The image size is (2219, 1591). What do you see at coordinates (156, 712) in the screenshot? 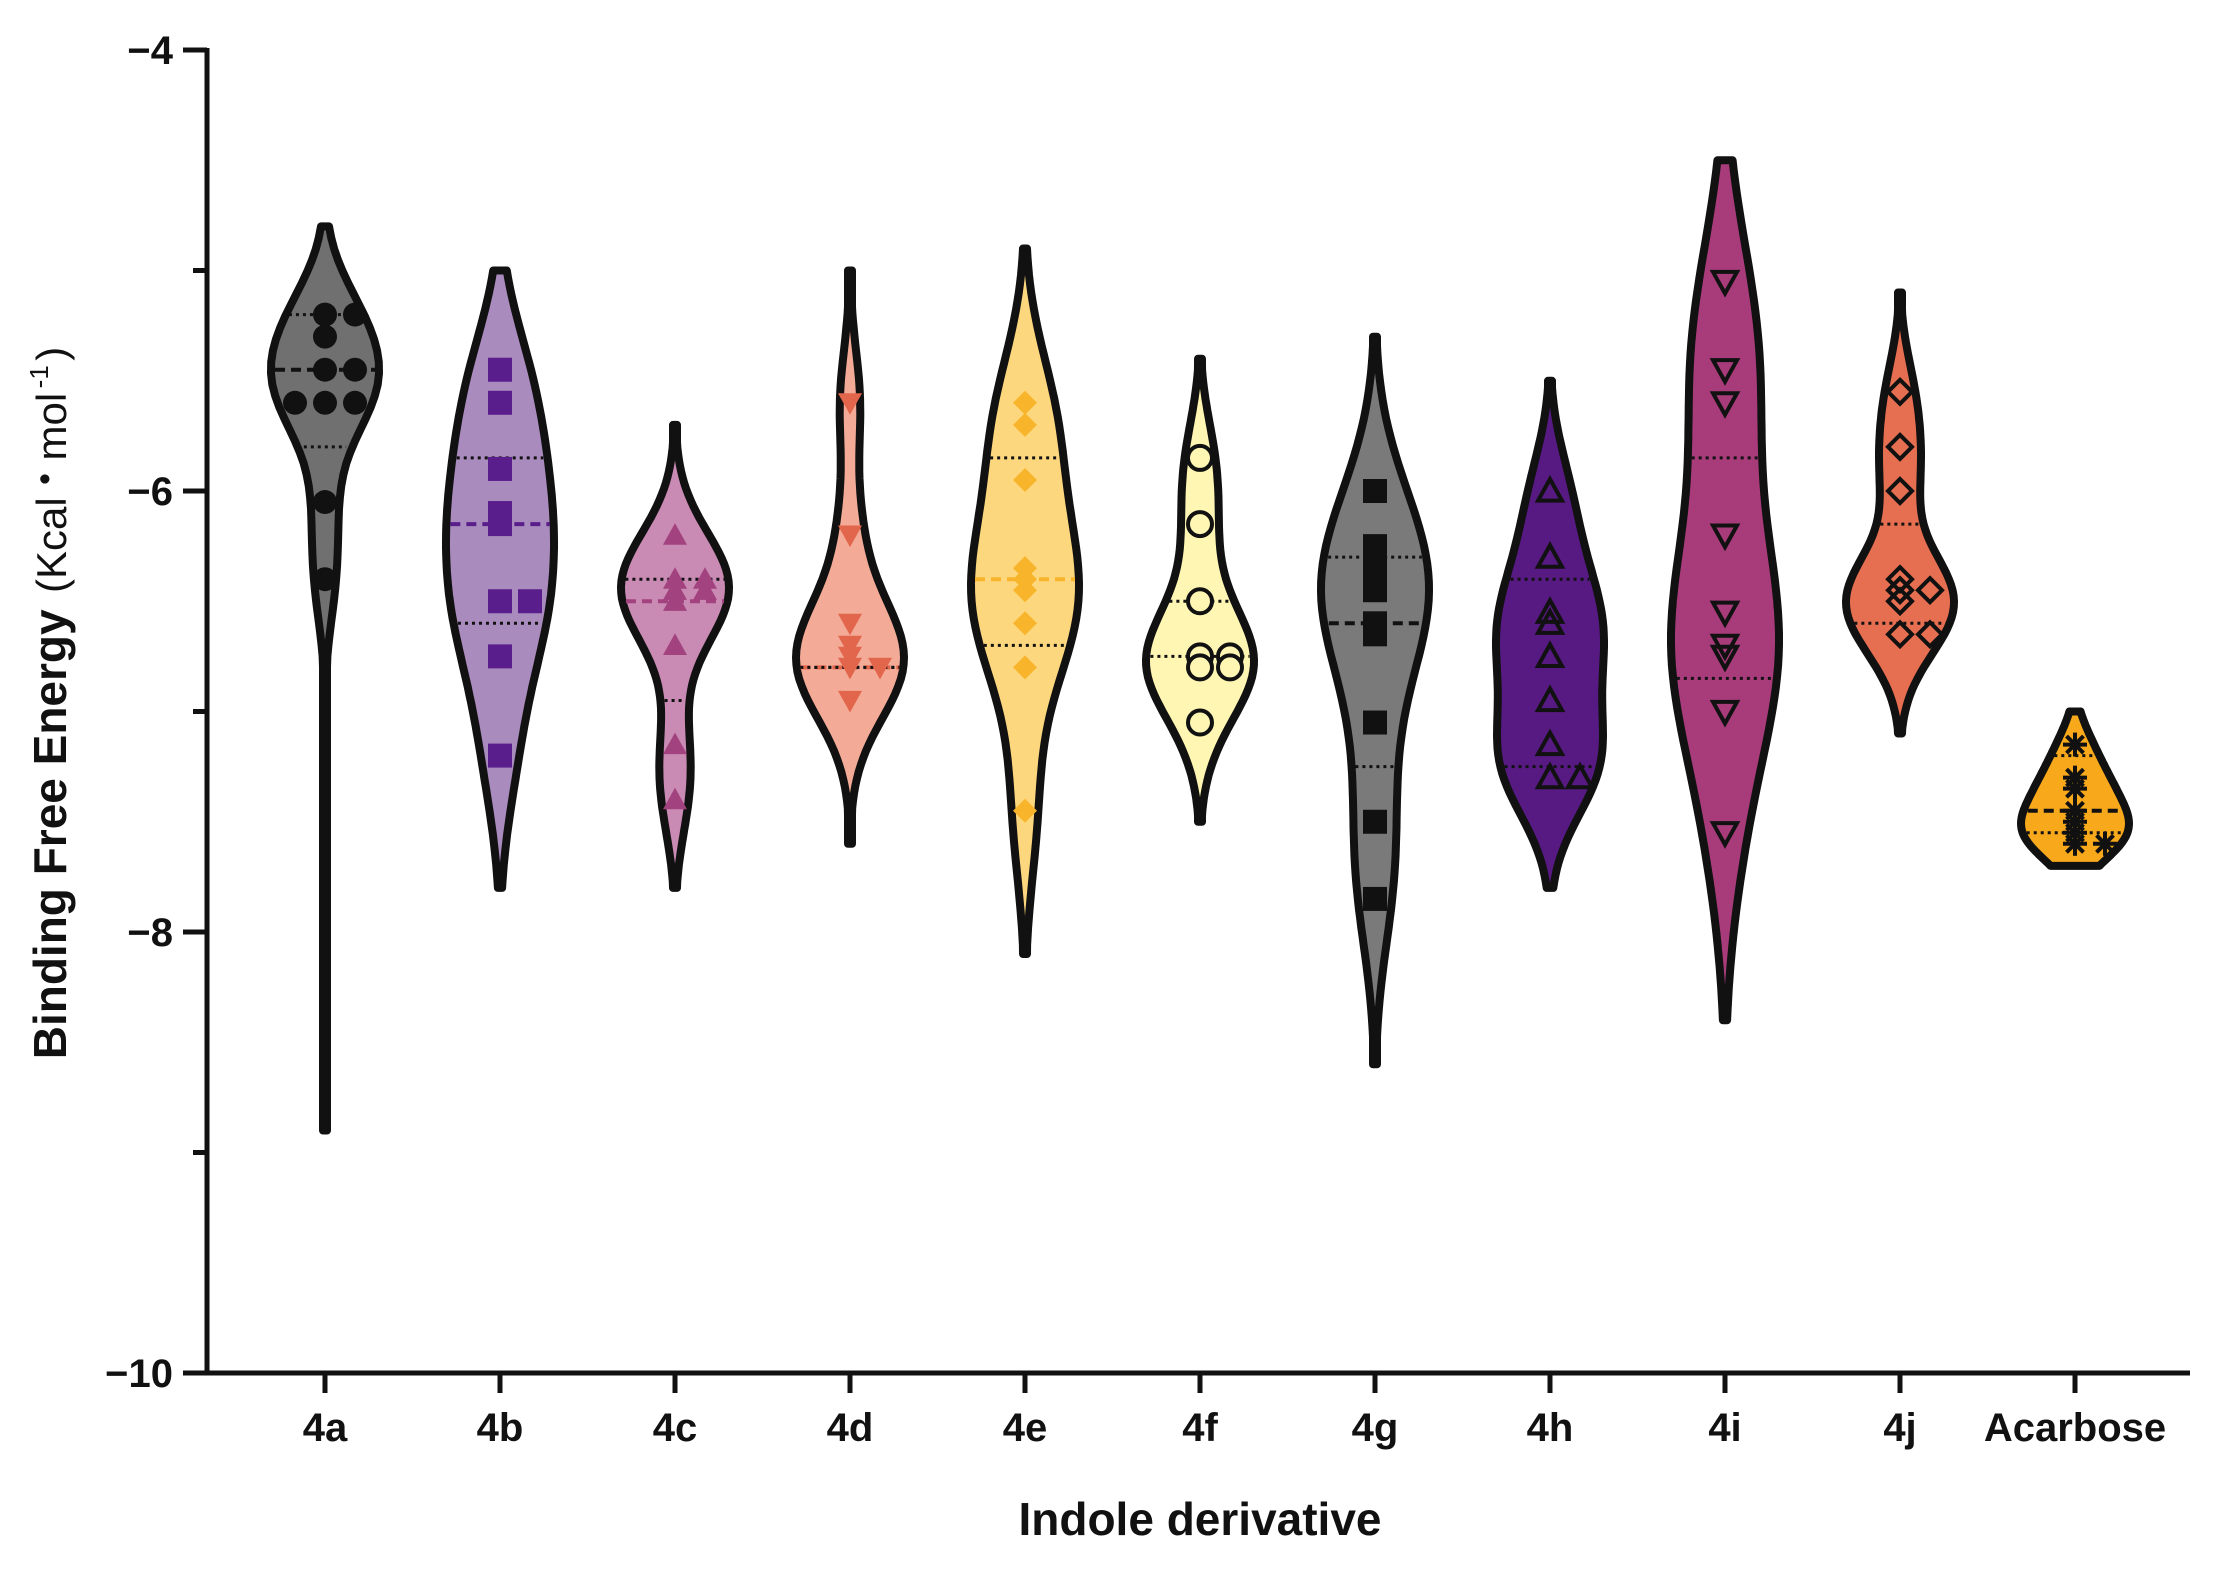
I see `y-ticks: −10 −8 −6 −4` at bounding box center [156, 712].